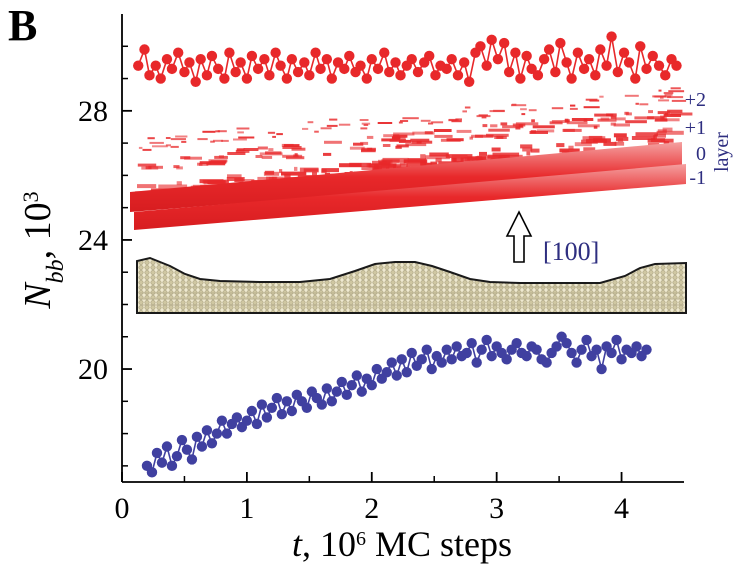 Image resolution: width=745 pixels, height=568 pixels. Describe the element at coordinates (371, 508) in the screenshot. I see `x-tick-label: 2` at that location.